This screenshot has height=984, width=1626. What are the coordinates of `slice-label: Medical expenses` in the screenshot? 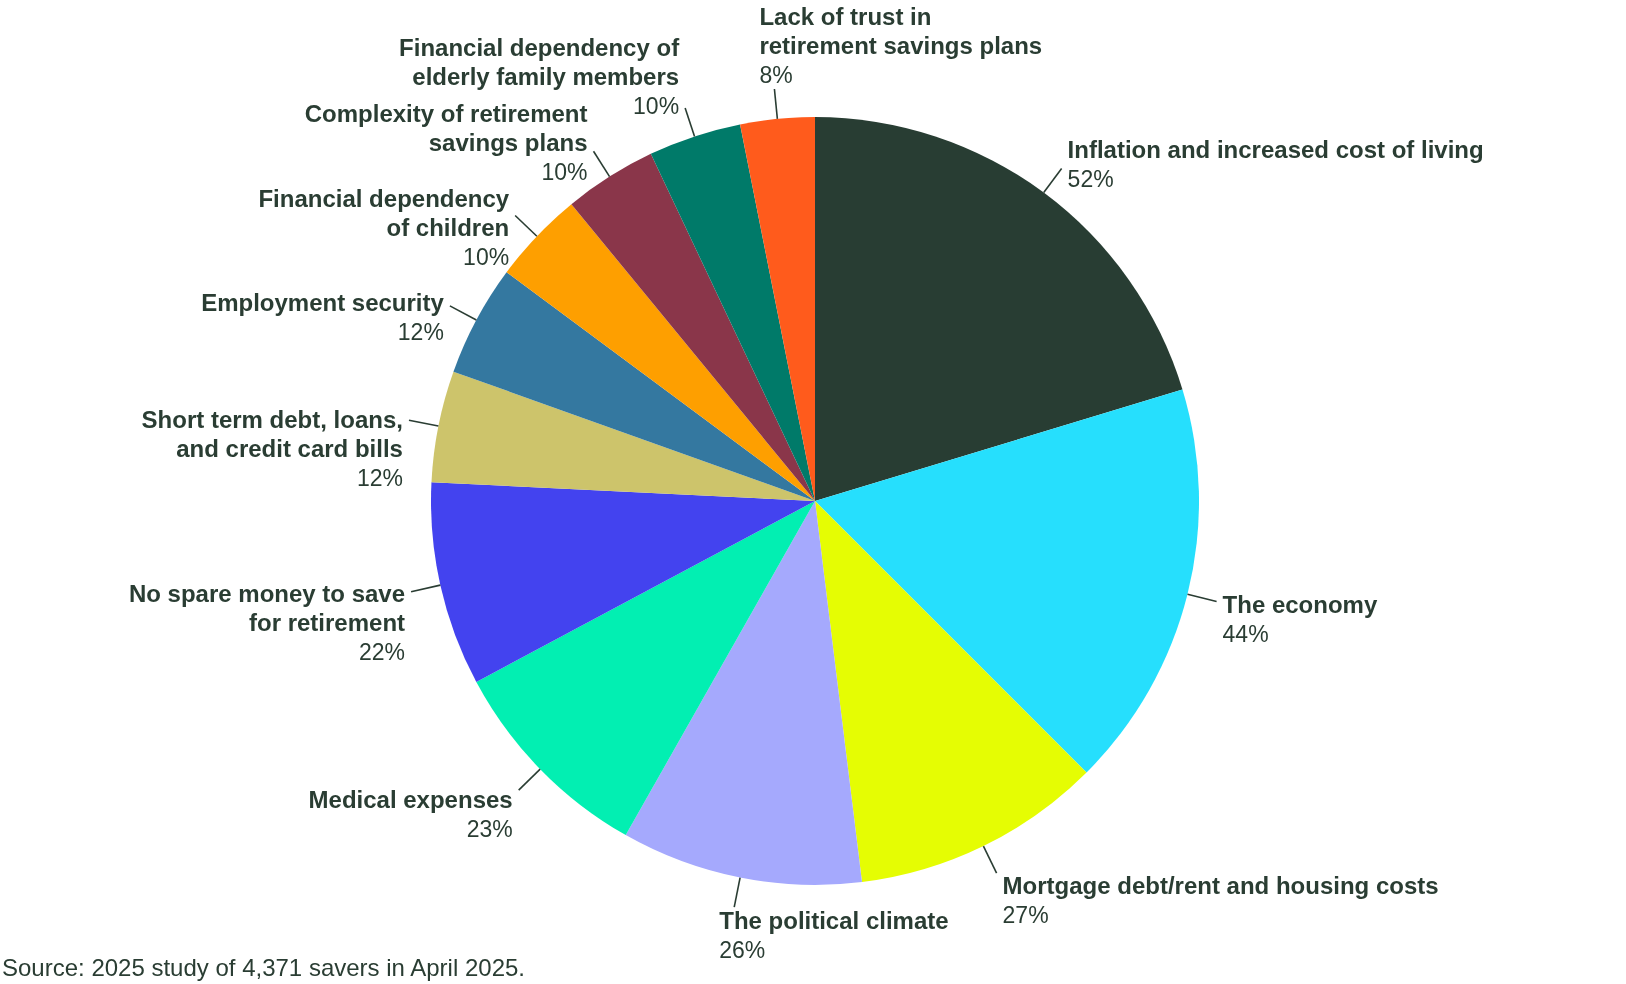 It's located at (410, 799).